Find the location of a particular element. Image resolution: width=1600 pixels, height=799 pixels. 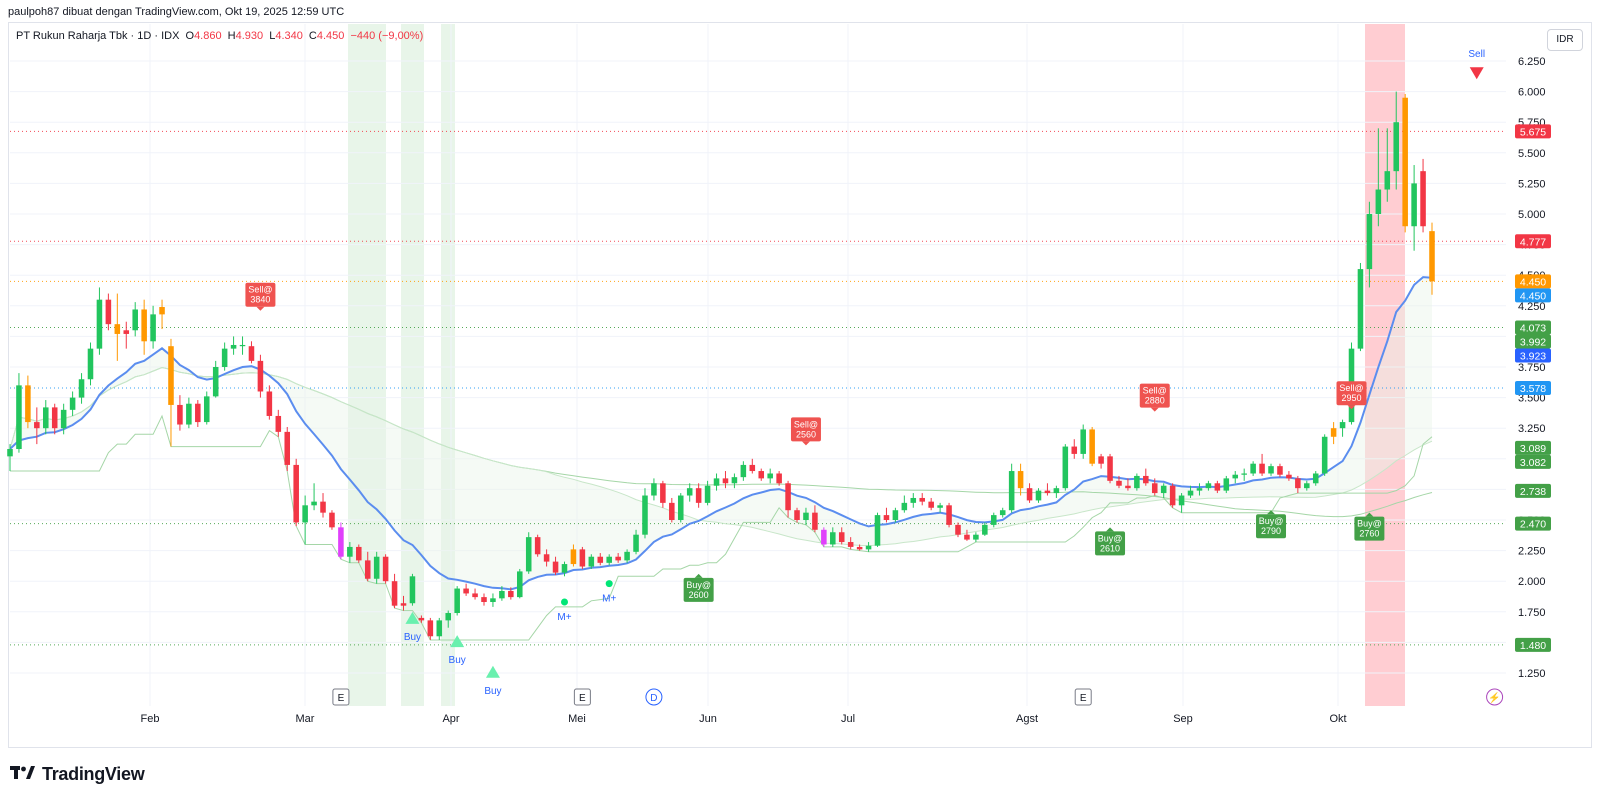

price-tag-text: 2.470 is located at coordinates (1533, 525).